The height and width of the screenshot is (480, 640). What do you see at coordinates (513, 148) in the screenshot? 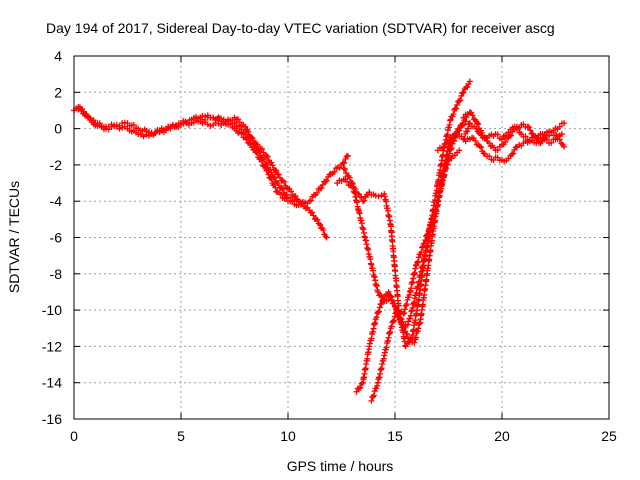
I see `series-track-j` at bounding box center [513, 148].